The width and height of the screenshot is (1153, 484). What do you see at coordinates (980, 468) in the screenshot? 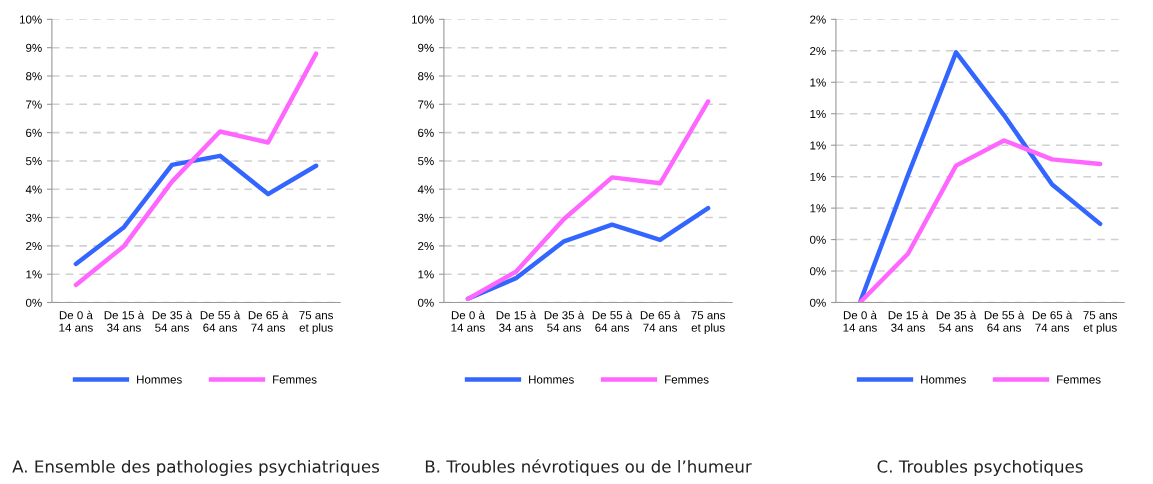
I see `text: C. Troubles psychotiques` at bounding box center [980, 468].